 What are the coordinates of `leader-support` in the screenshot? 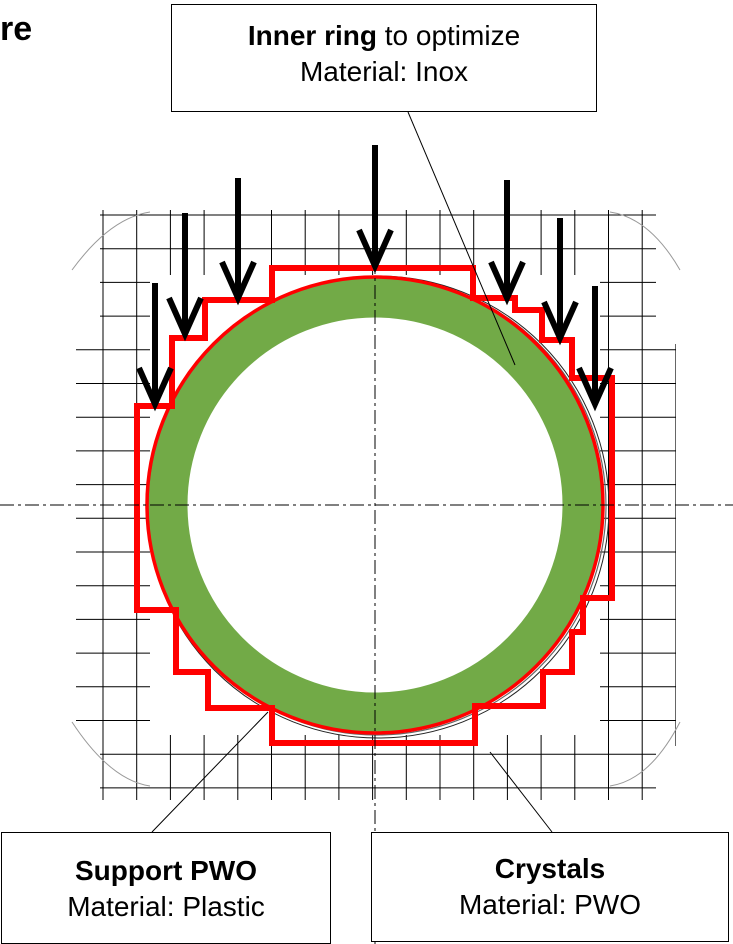 It's located at (210, 772).